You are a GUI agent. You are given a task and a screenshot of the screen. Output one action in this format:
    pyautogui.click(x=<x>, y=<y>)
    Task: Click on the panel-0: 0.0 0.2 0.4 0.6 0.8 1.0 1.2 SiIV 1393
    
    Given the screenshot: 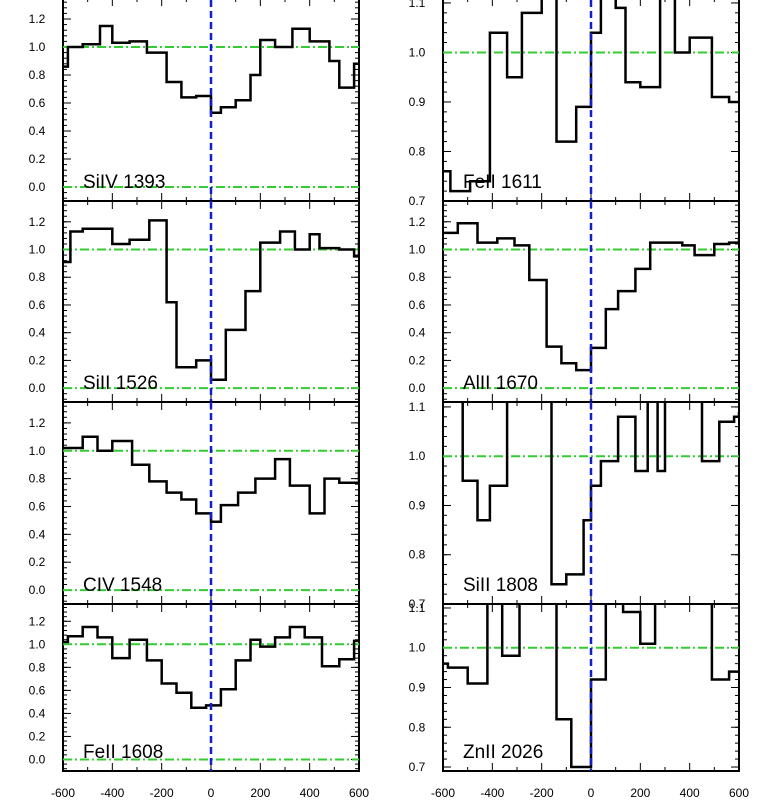 What is the action you would take?
    pyautogui.click(x=194, y=101)
    